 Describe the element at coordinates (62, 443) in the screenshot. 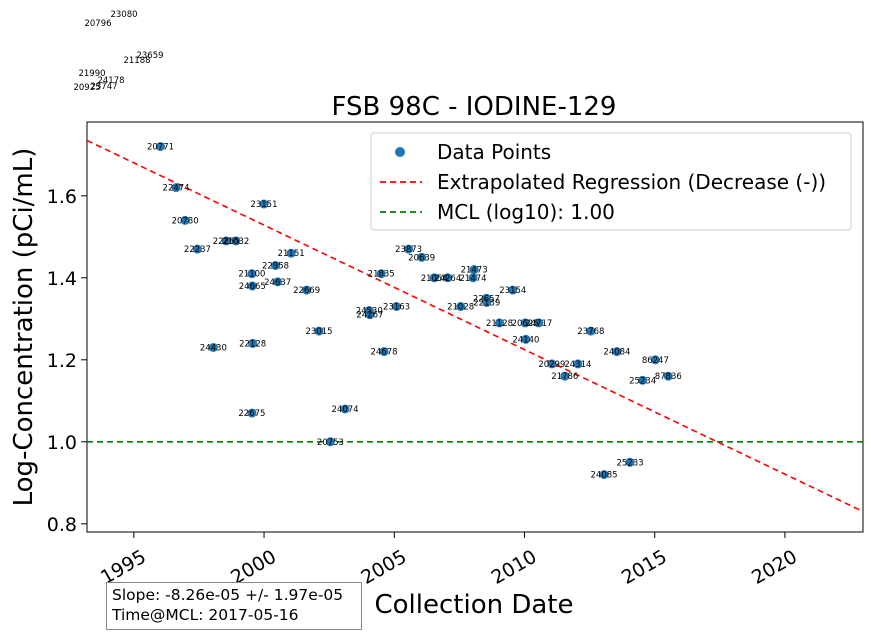

I see `y-tick-label: 1.0` at that location.